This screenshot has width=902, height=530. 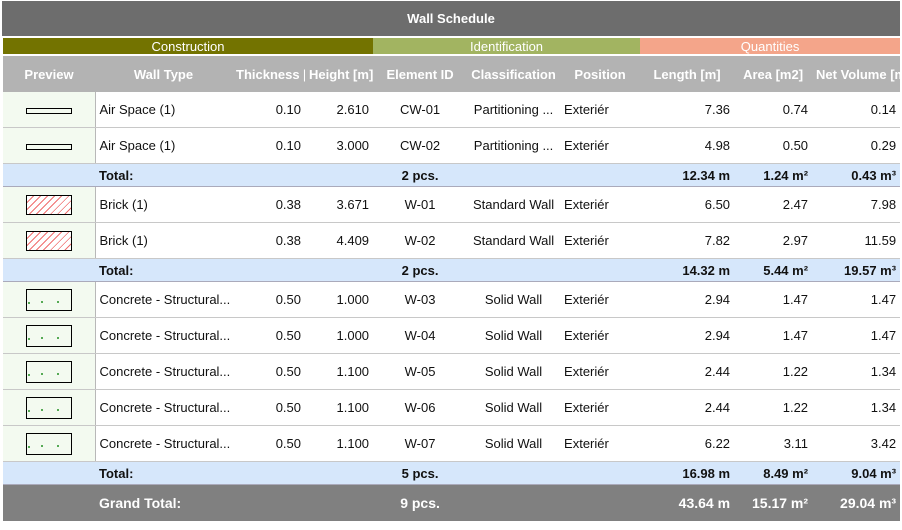 I want to click on column-header: Length [m], so click(x=687, y=73).